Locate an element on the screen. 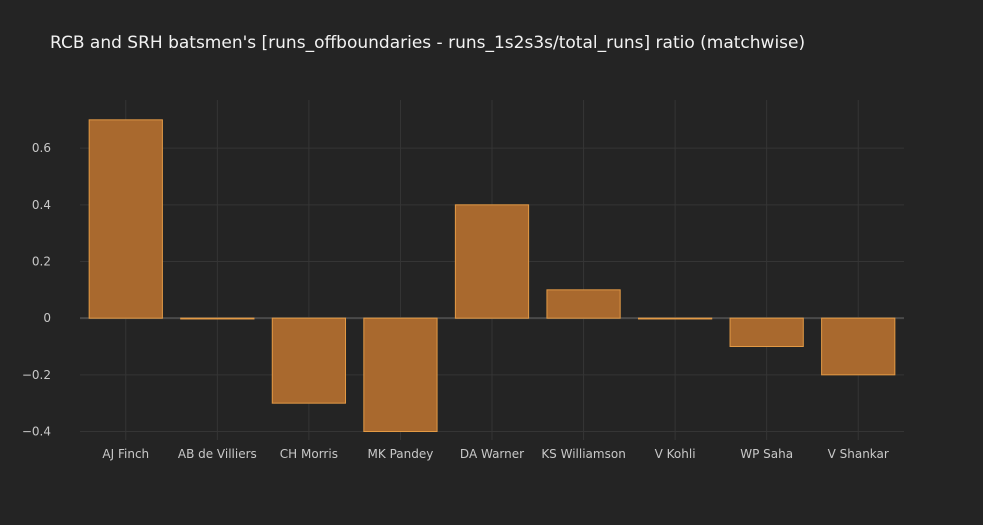 The image size is (983, 525). x-tick-label: V Shankar is located at coordinates (858, 454).